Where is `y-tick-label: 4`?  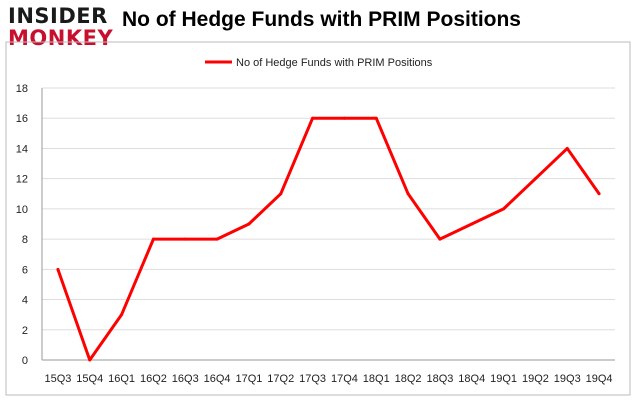
y-tick-label: 4 is located at coordinates (25, 301).